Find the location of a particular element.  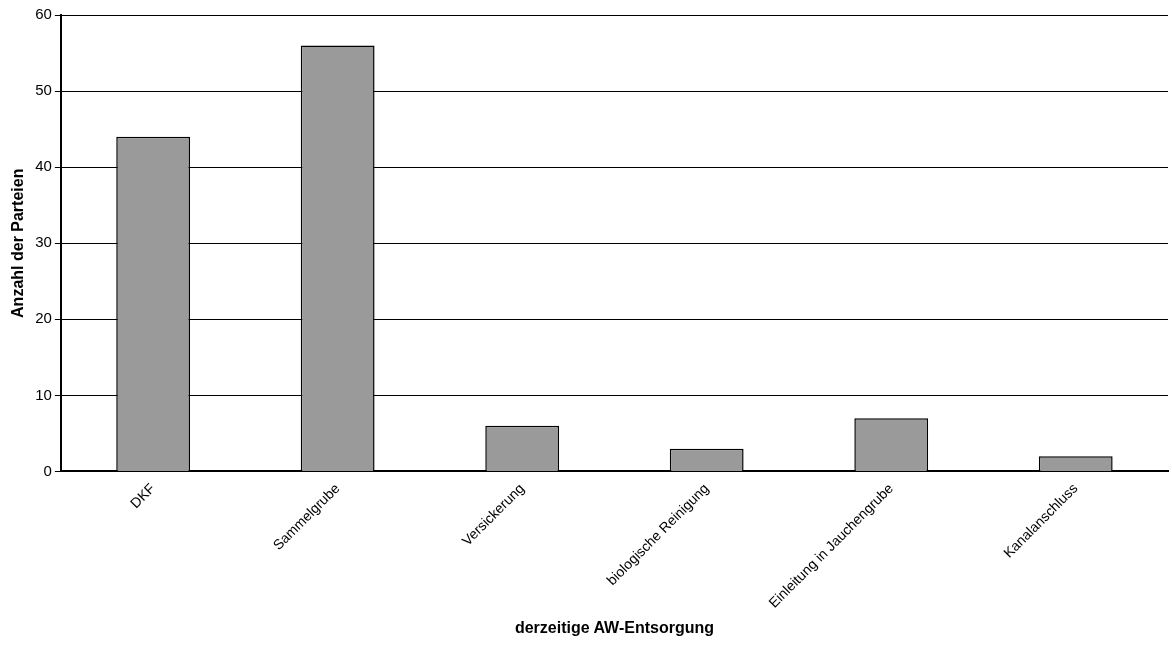

y-axis-title: Anzahl der Parteien is located at coordinates (18, 243).